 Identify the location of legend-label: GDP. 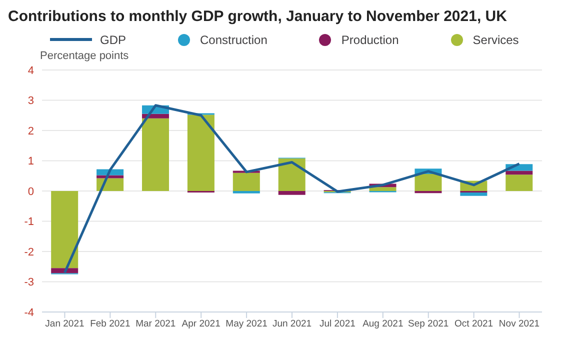
(113, 40).